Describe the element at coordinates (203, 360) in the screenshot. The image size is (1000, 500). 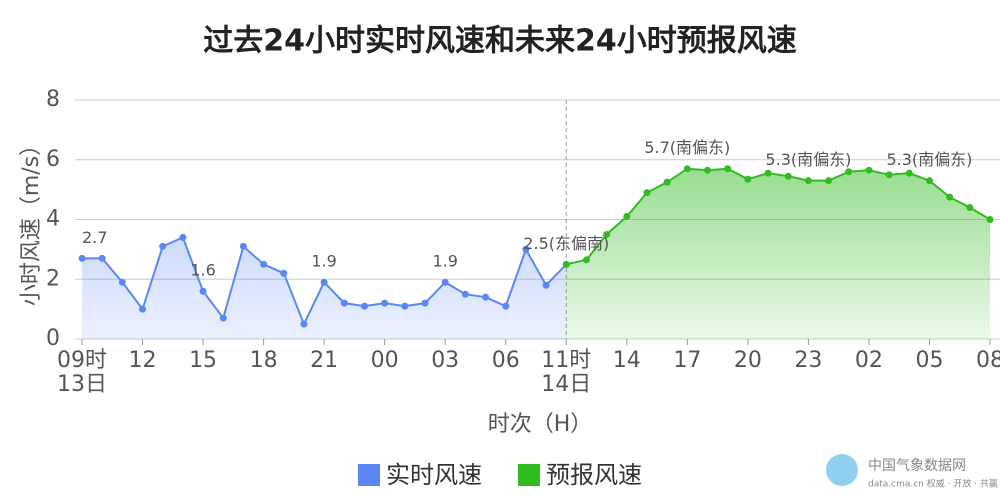
I see `x-tick-label: 15` at that location.